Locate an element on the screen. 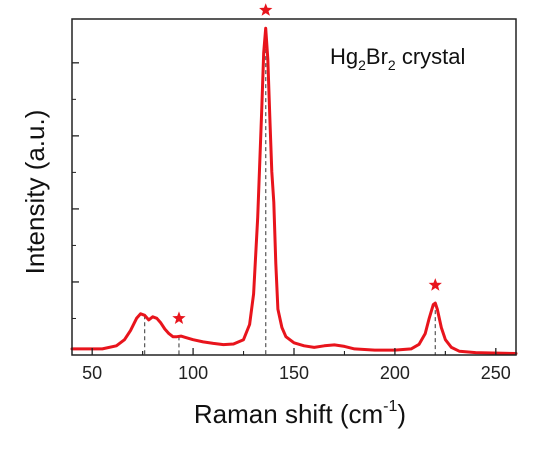 The width and height of the screenshot is (540, 449). annotation-sub1: 2 is located at coordinates (362, 65).